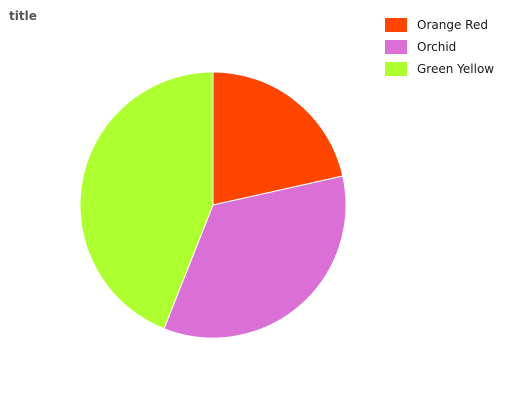 The width and height of the screenshot is (532, 400). What do you see at coordinates (396, 25) in the screenshot?
I see `legend-swatch-orange-red` at bounding box center [396, 25].